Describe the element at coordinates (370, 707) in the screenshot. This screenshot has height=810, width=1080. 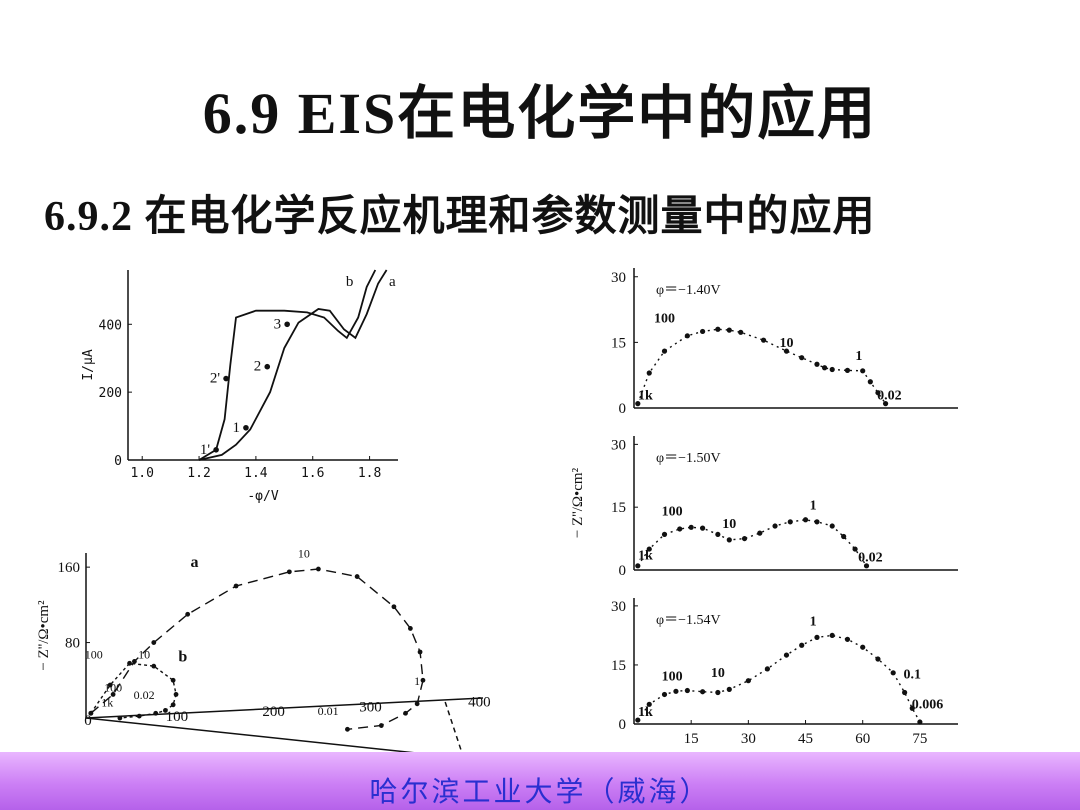
I see `x-tick-label: 300` at that location.